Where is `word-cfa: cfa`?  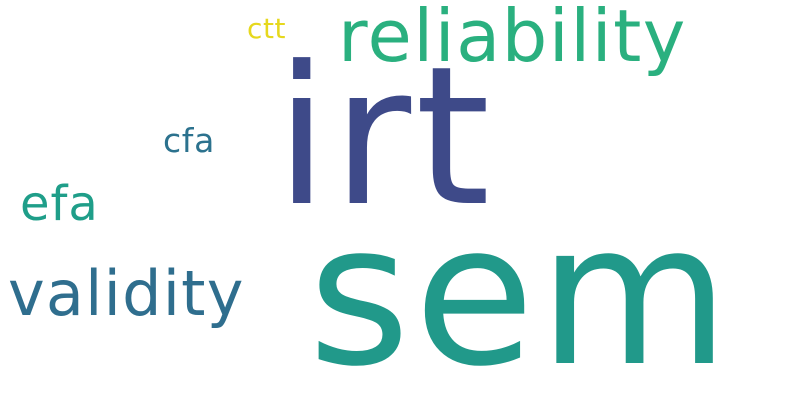 word-cfa: cfa is located at coordinates (189, 140).